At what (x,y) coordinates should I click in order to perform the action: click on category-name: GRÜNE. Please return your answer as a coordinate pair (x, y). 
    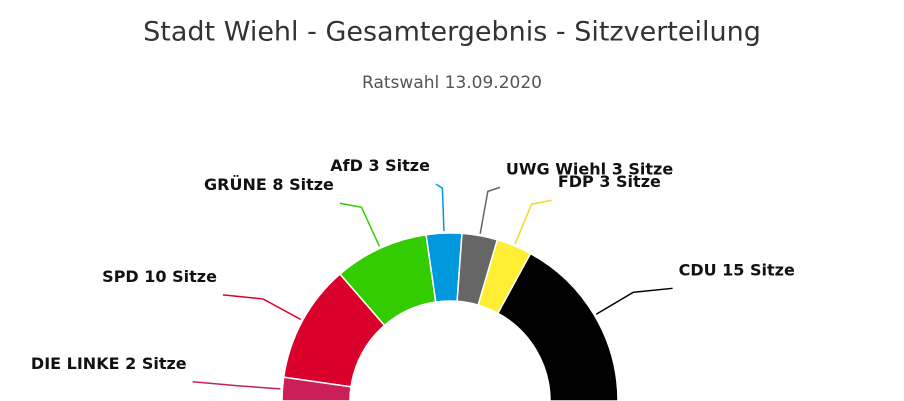
    Looking at the image, I should click on (235, 184).